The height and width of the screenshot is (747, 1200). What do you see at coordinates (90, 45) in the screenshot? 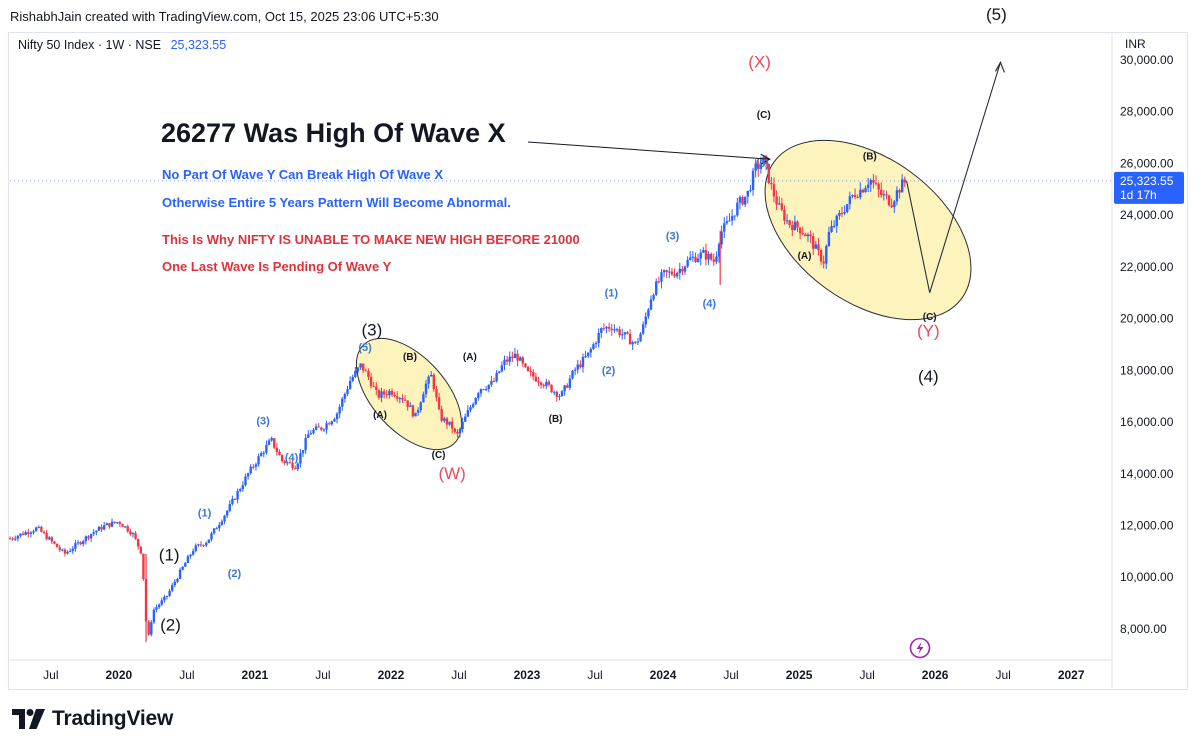
I see `symbol-name: Nifty 50 Index · 1W · NSE` at bounding box center [90, 45].